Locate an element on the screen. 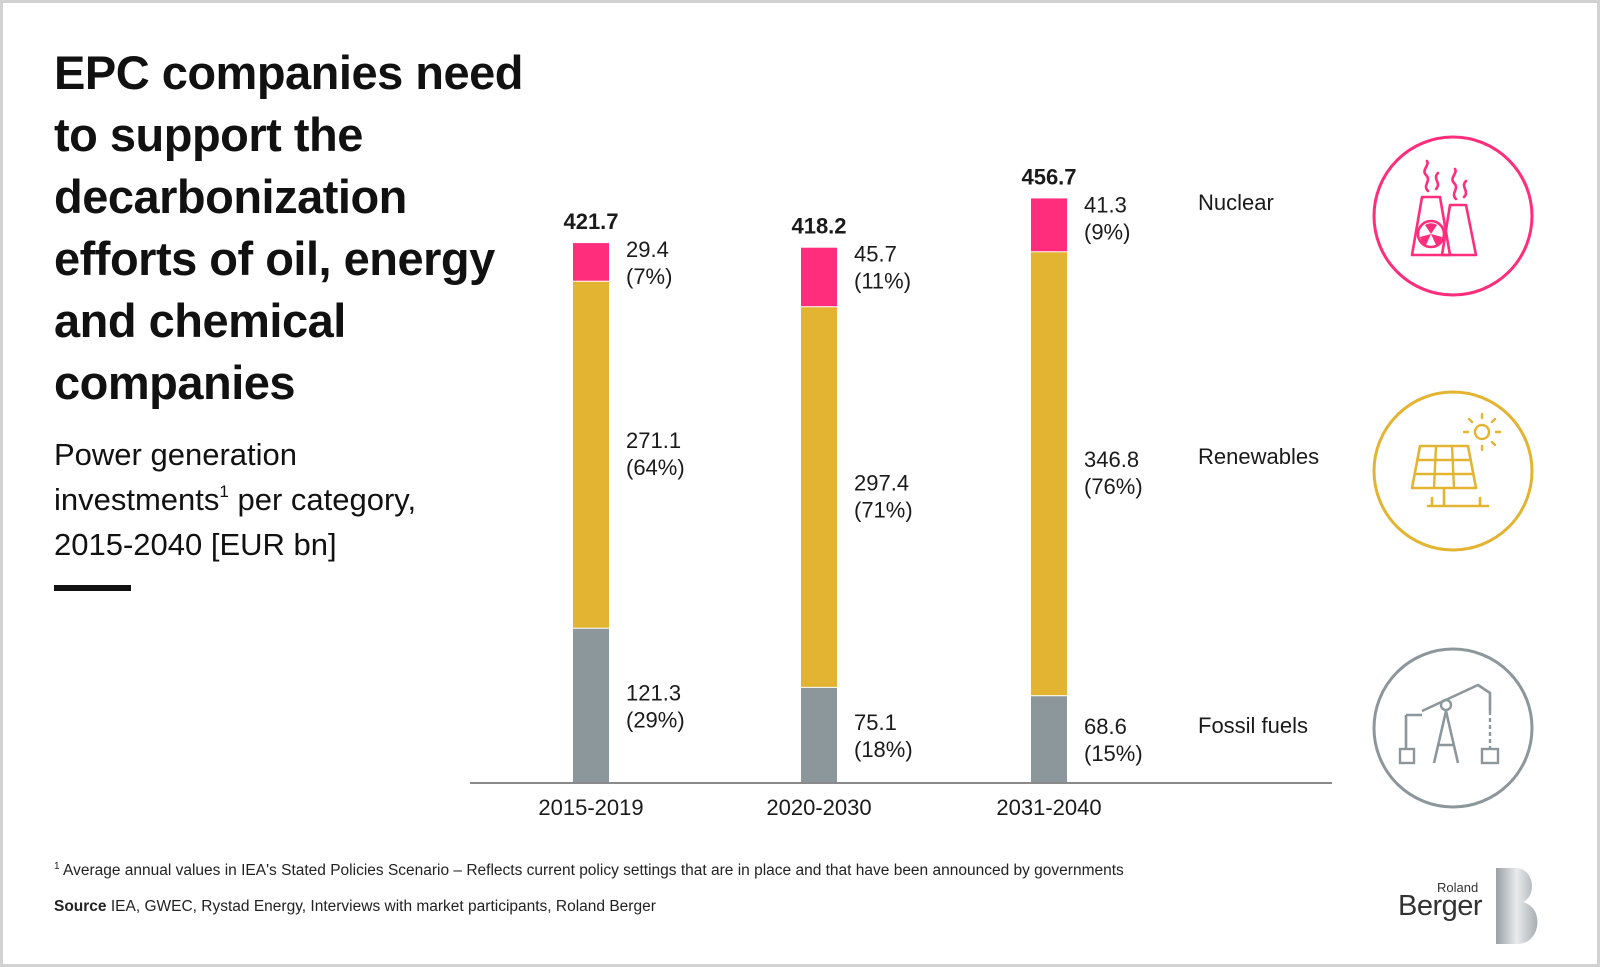 This screenshot has width=1600, height=967. logo-roland-text: Roland is located at coordinates (1458, 887).